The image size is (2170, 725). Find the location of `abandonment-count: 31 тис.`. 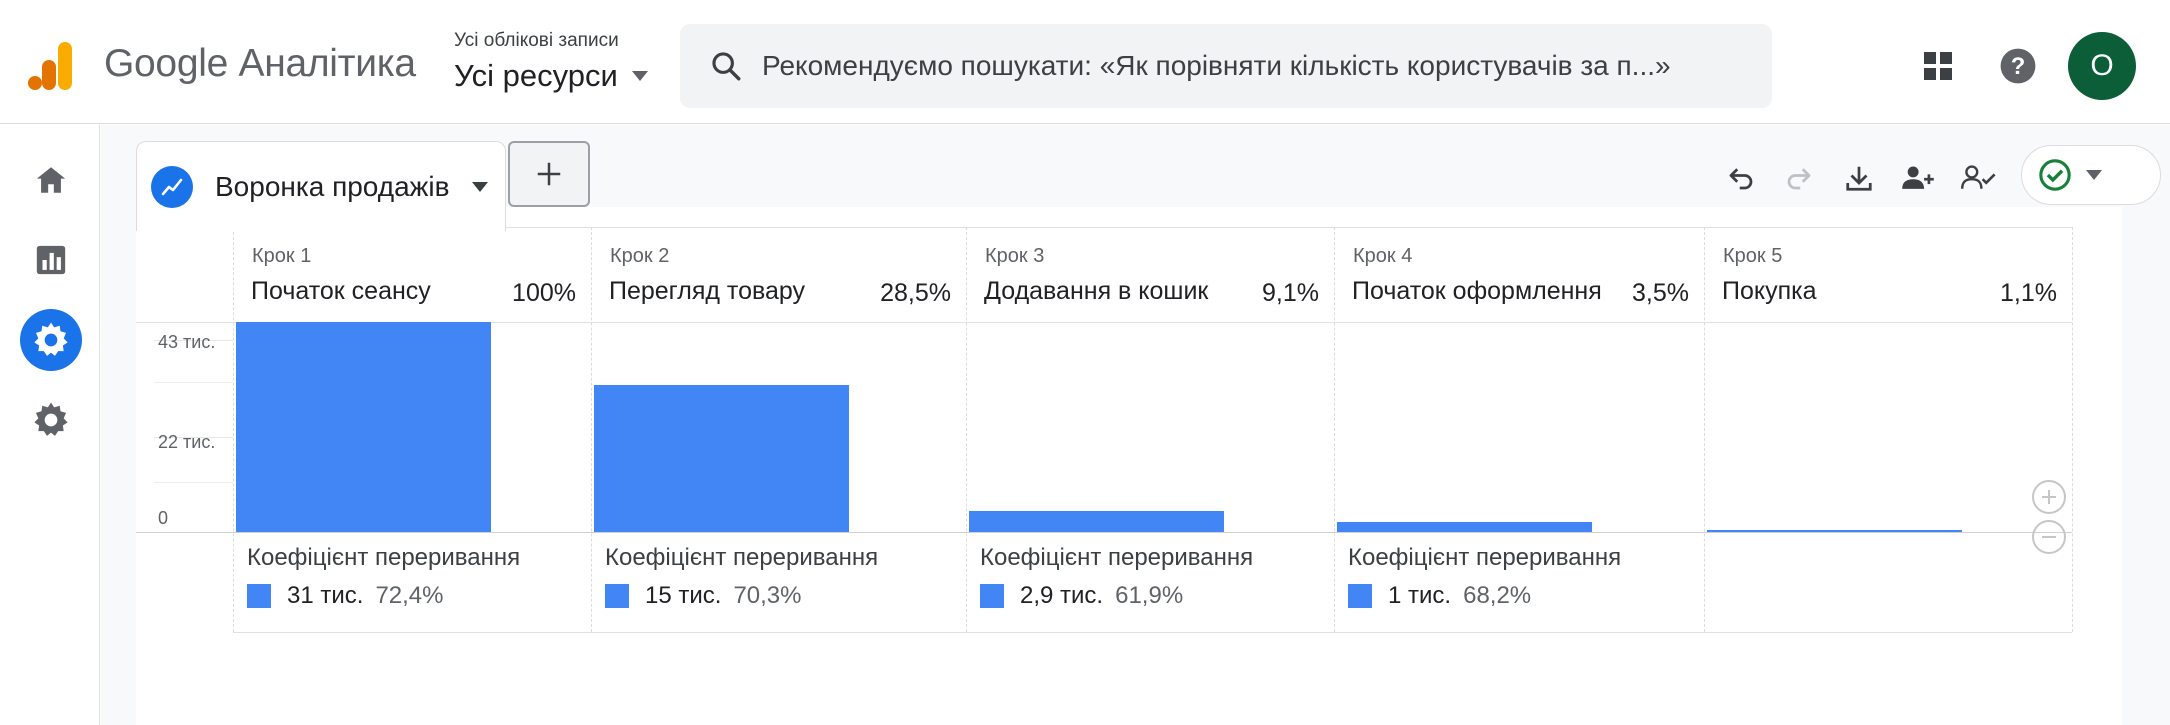

abandonment-count: 31 тис. is located at coordinates (325, 595).